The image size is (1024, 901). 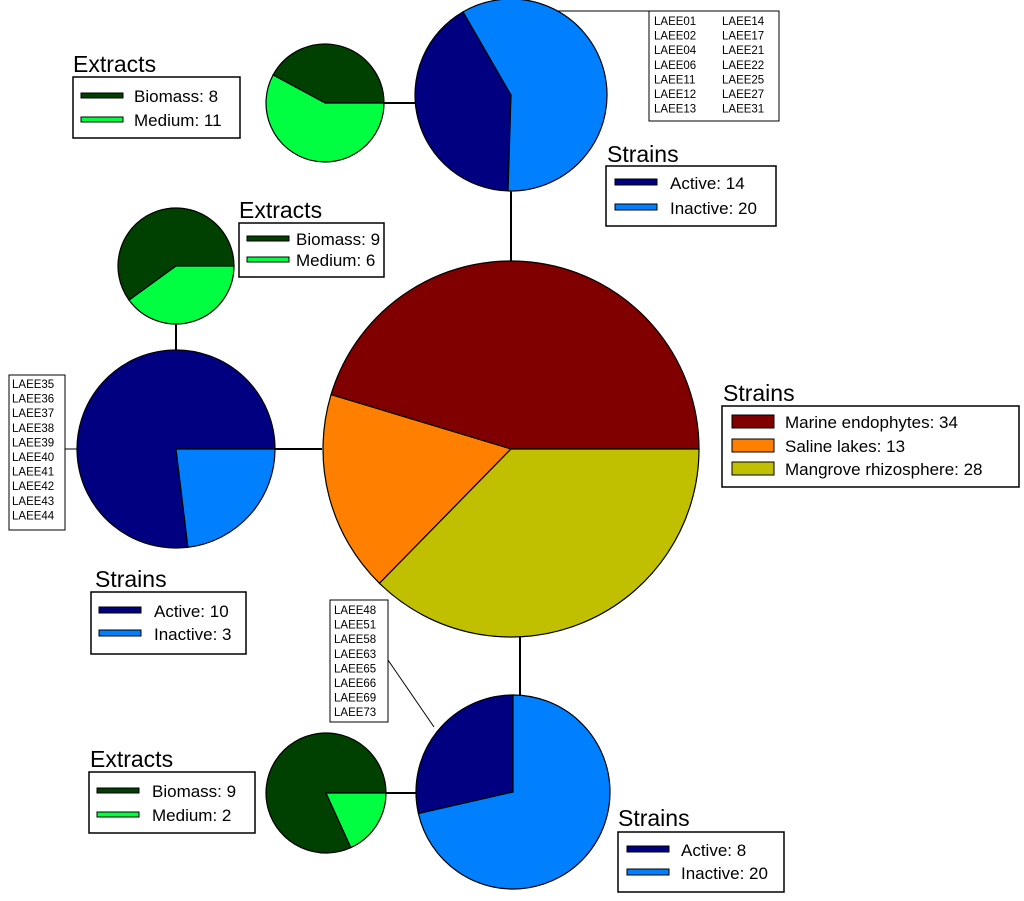 What do you see at coordinates (193, 634) in the screenshot?
I see `legend-label-inactive: Inactive: 3` at bounding box center [193, 634].